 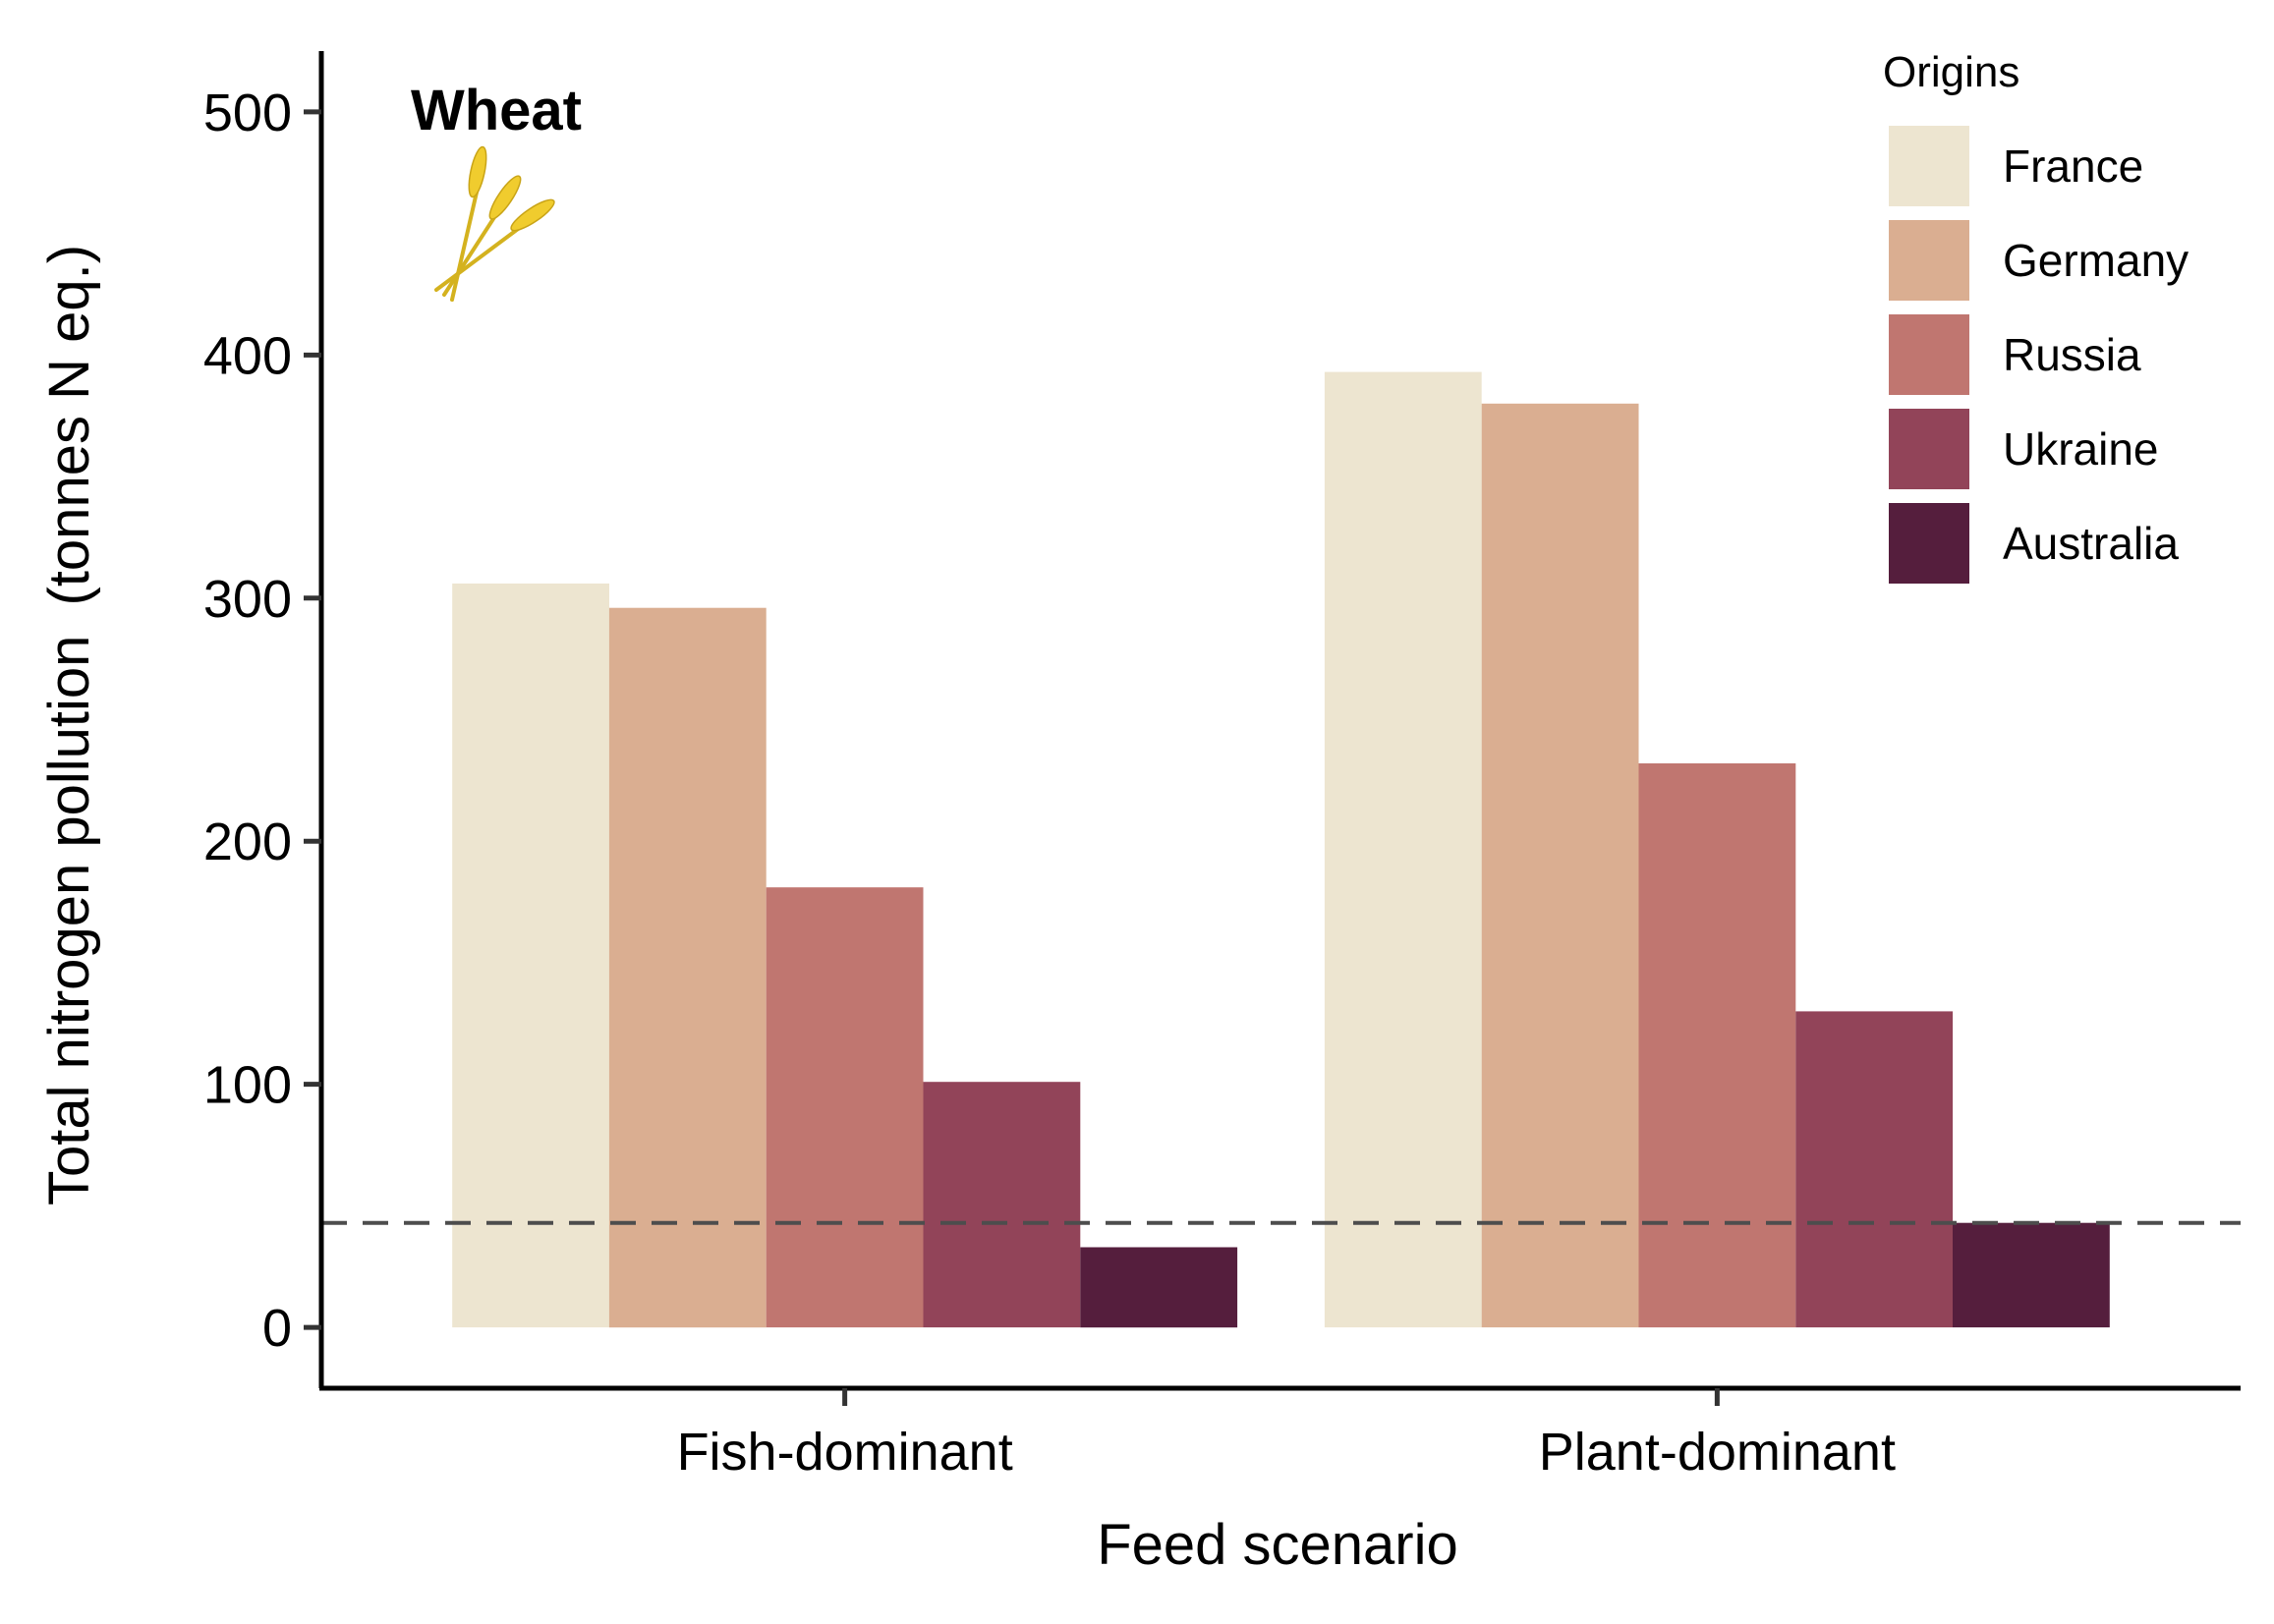 What do you see at coordinates (2032, 1275) in the screenshot?
I see `bar-australia-plant-dominant` at bounding box center [2032, 1275].